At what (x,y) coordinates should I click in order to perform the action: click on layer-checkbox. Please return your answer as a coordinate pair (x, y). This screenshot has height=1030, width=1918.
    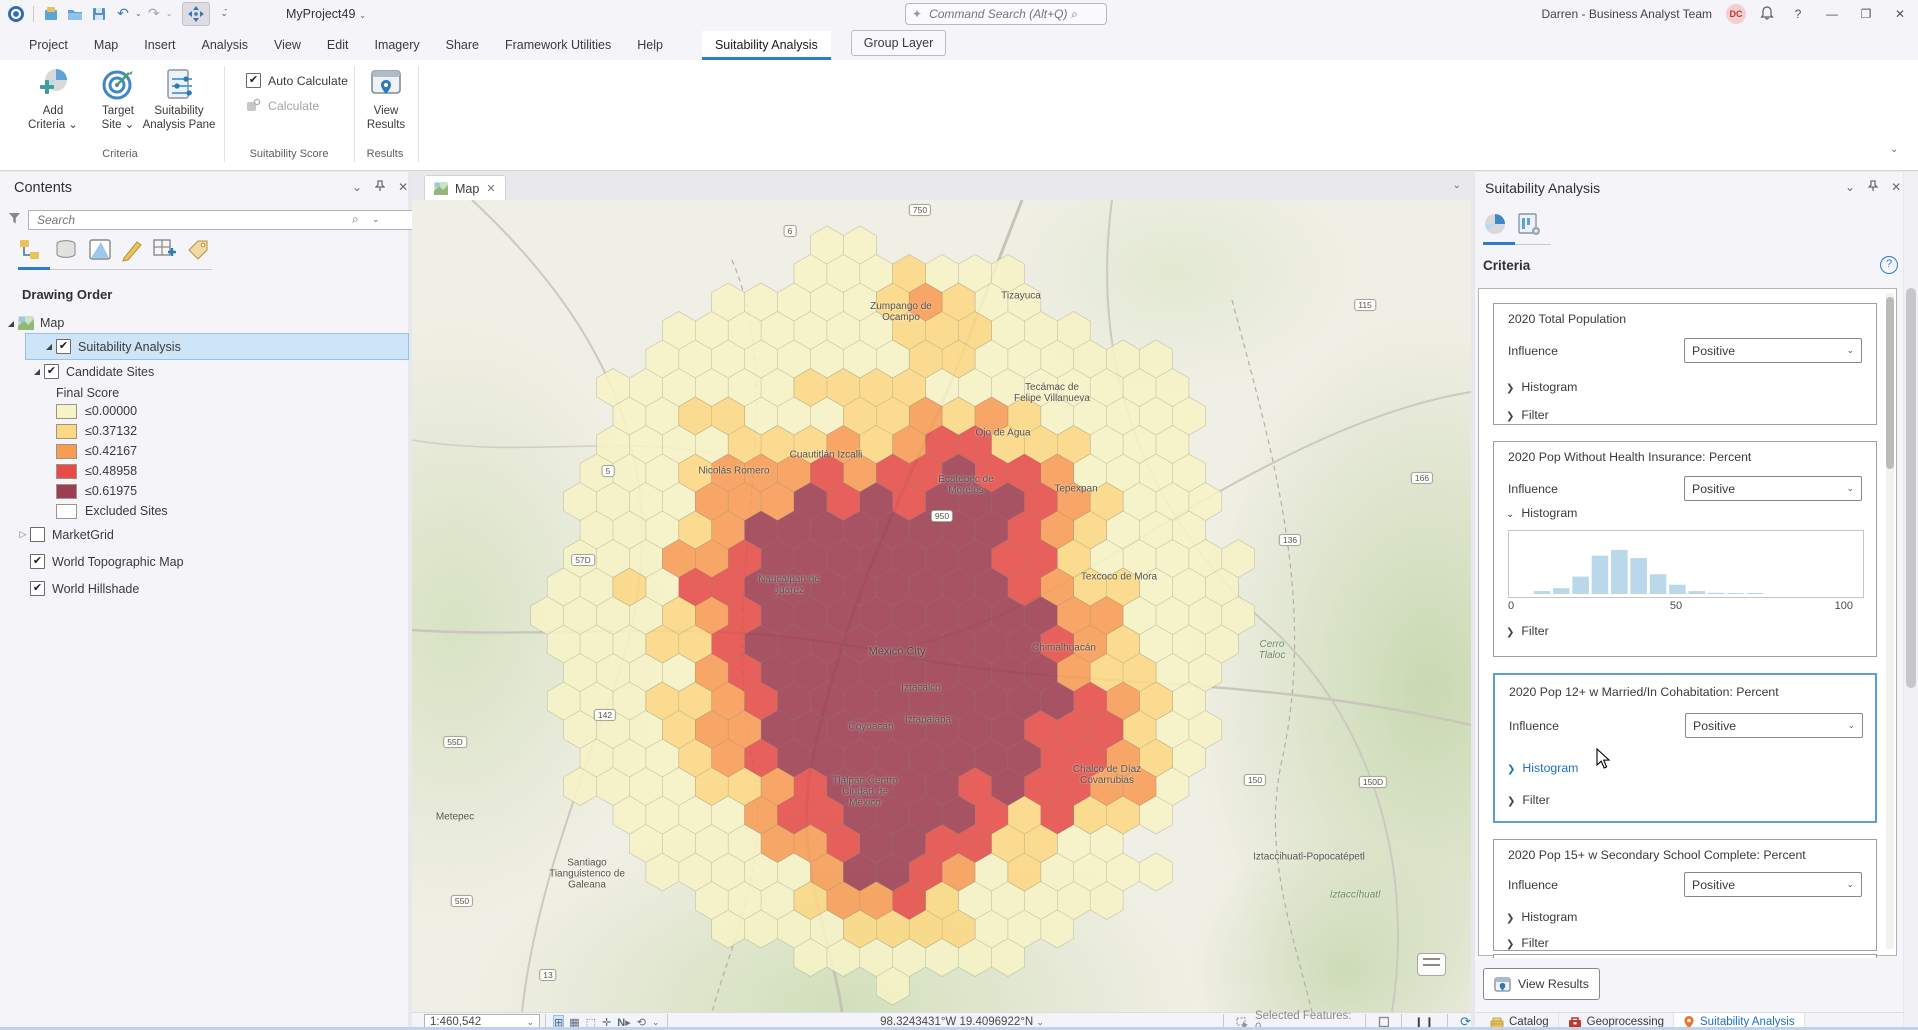
    Looking at the image, I should click on (37, 534).